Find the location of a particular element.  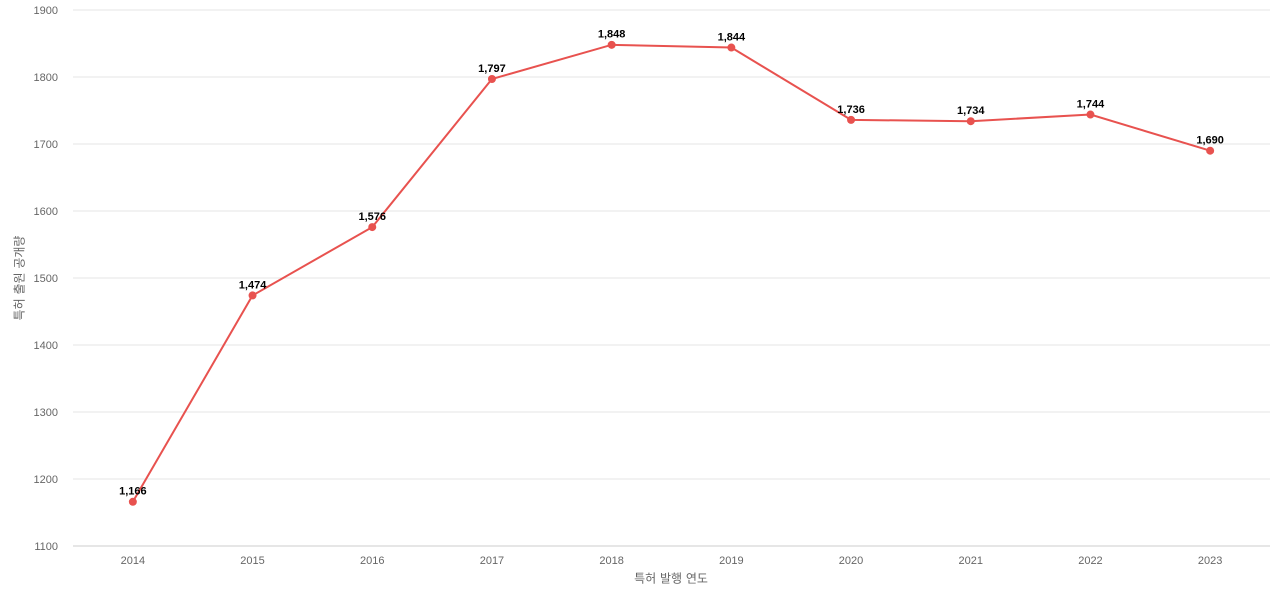

y-tick-label: 1900 is located at coordinates (46, 11).